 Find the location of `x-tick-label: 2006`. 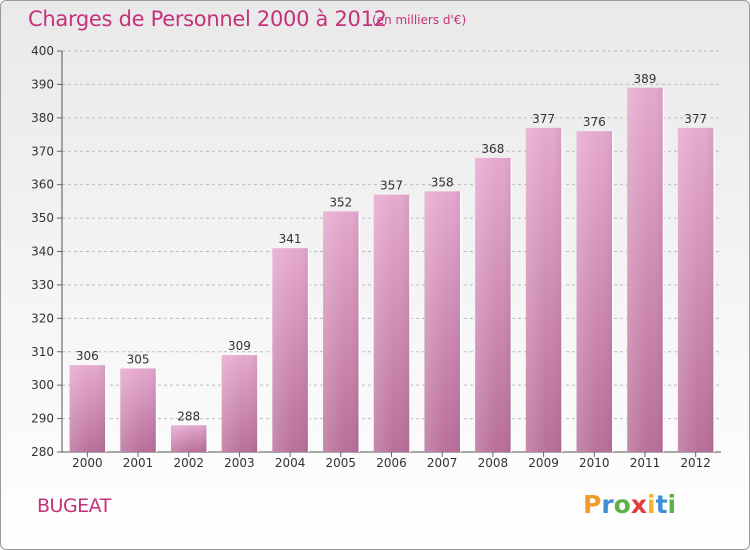

x-tick-label: 2006 is located at coordinates (391, 463).